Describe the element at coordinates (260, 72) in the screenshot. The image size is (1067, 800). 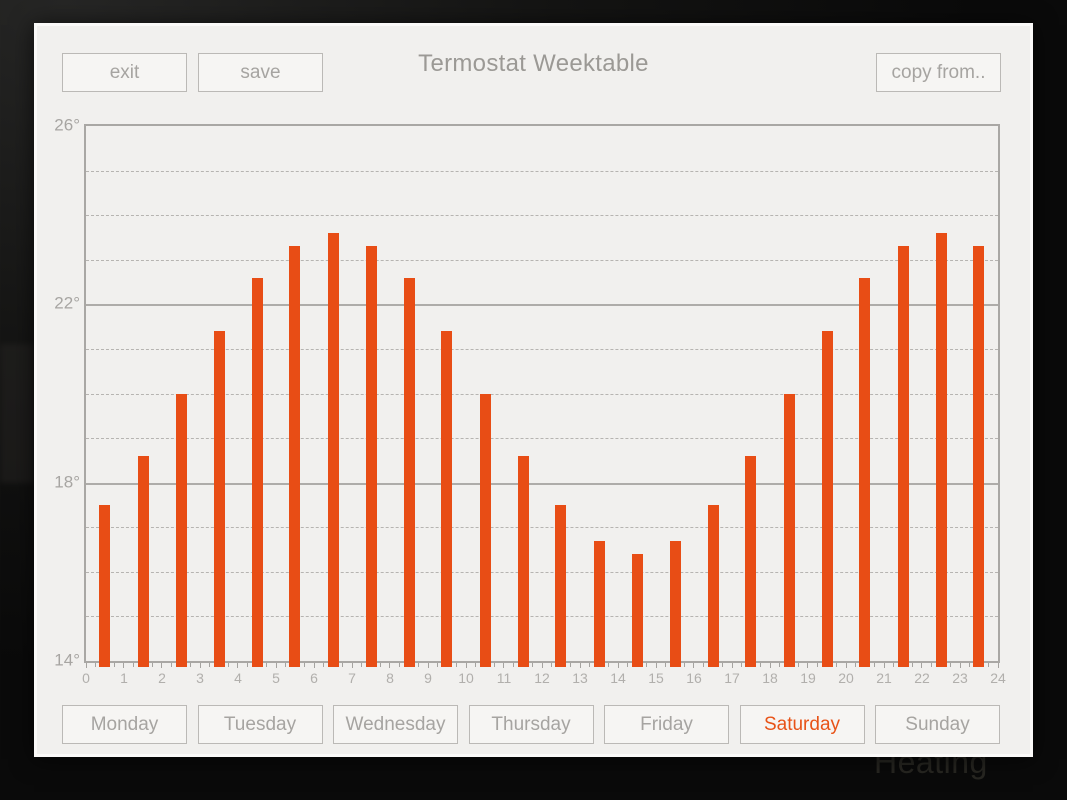
I see `save-button: save` at that location.